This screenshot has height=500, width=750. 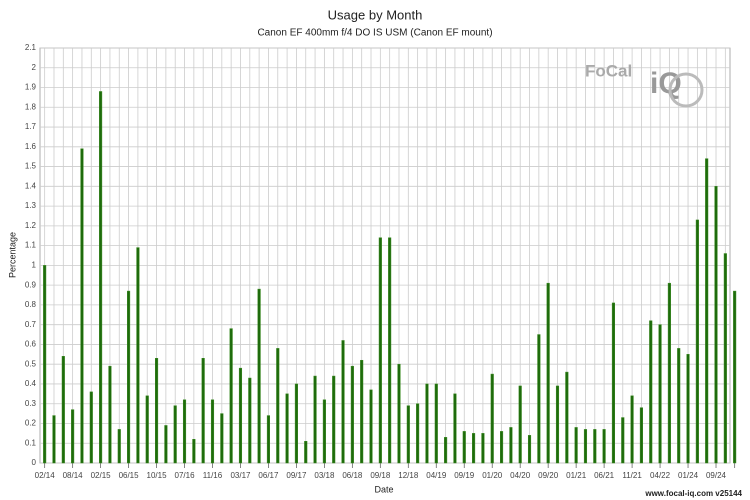 What do you see at coordinates (375, 14) in the screenshot?
I see `chart-title: Usage by Month` at bounding box center [375, 14].